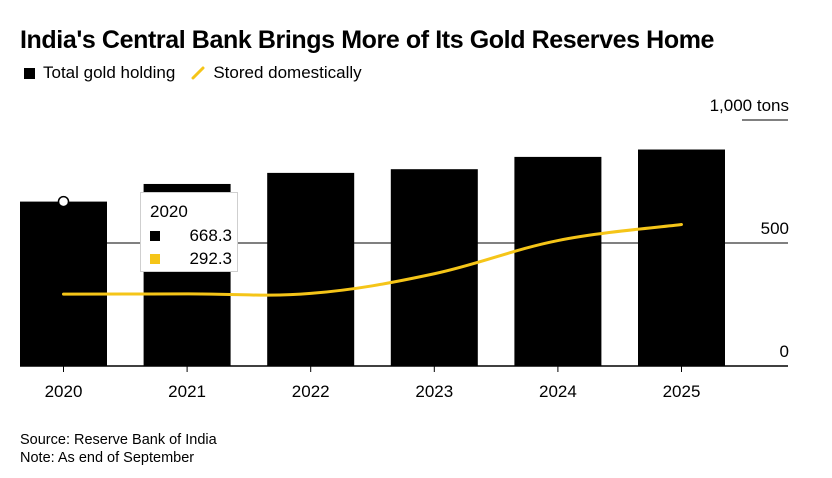 This screenshot has height=478, width=832. Describe the element at coordinates (169, 211) in the screenshot. I see `tooltip-year: 2020` at that location.